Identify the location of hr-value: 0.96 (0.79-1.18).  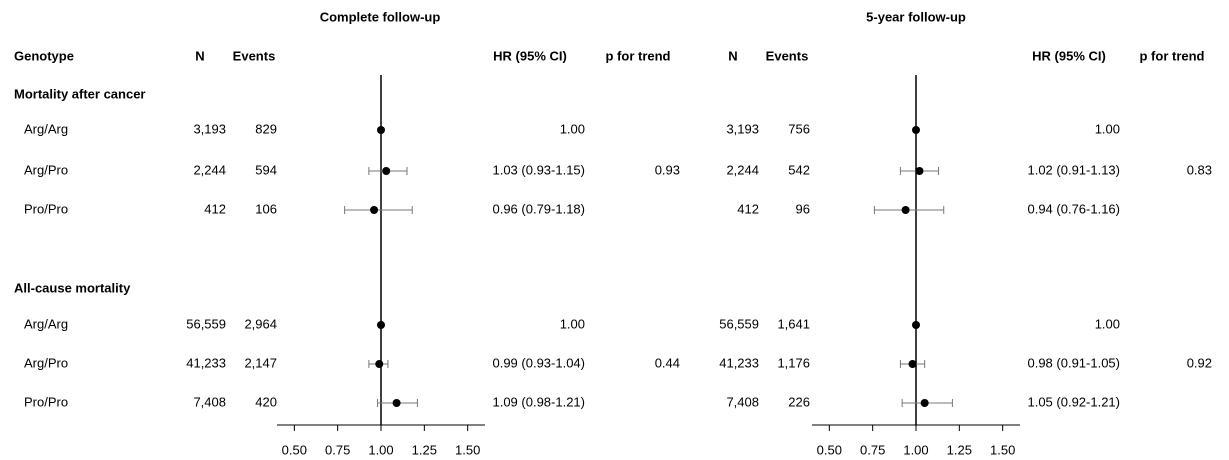
(538, 208).